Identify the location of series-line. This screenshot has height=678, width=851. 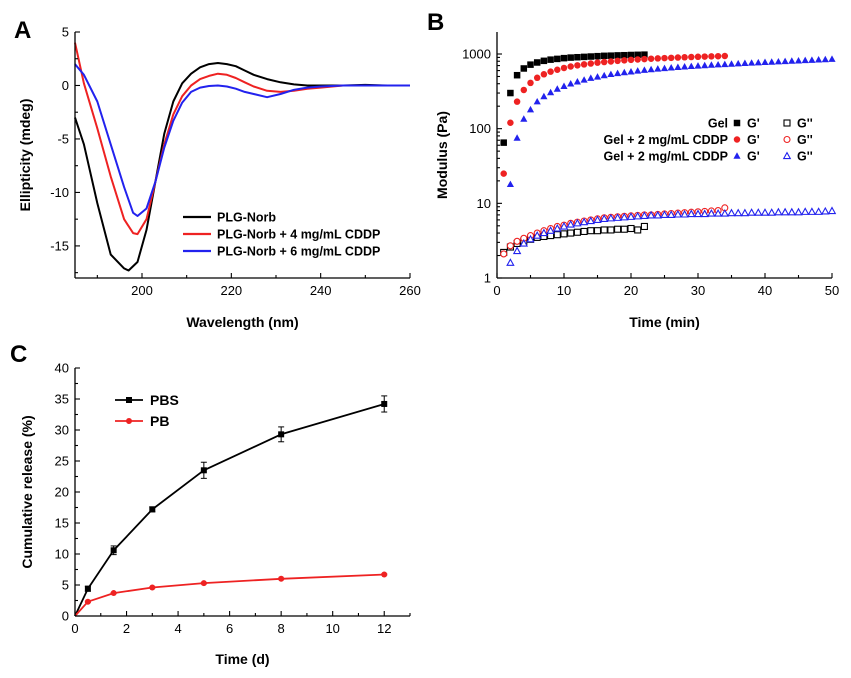
(229, 510).